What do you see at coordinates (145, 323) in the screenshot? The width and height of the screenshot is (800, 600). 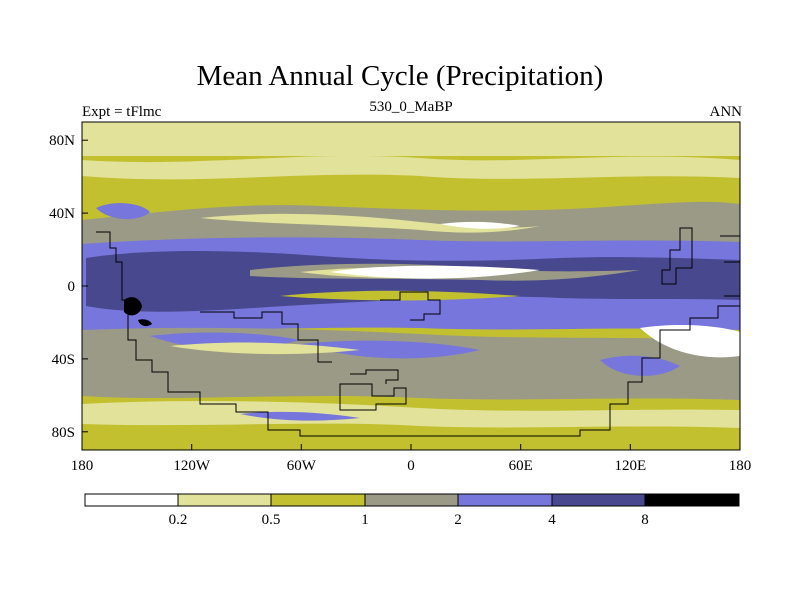 I see `max-precip-spot-small` at bounding box center [145, 323].